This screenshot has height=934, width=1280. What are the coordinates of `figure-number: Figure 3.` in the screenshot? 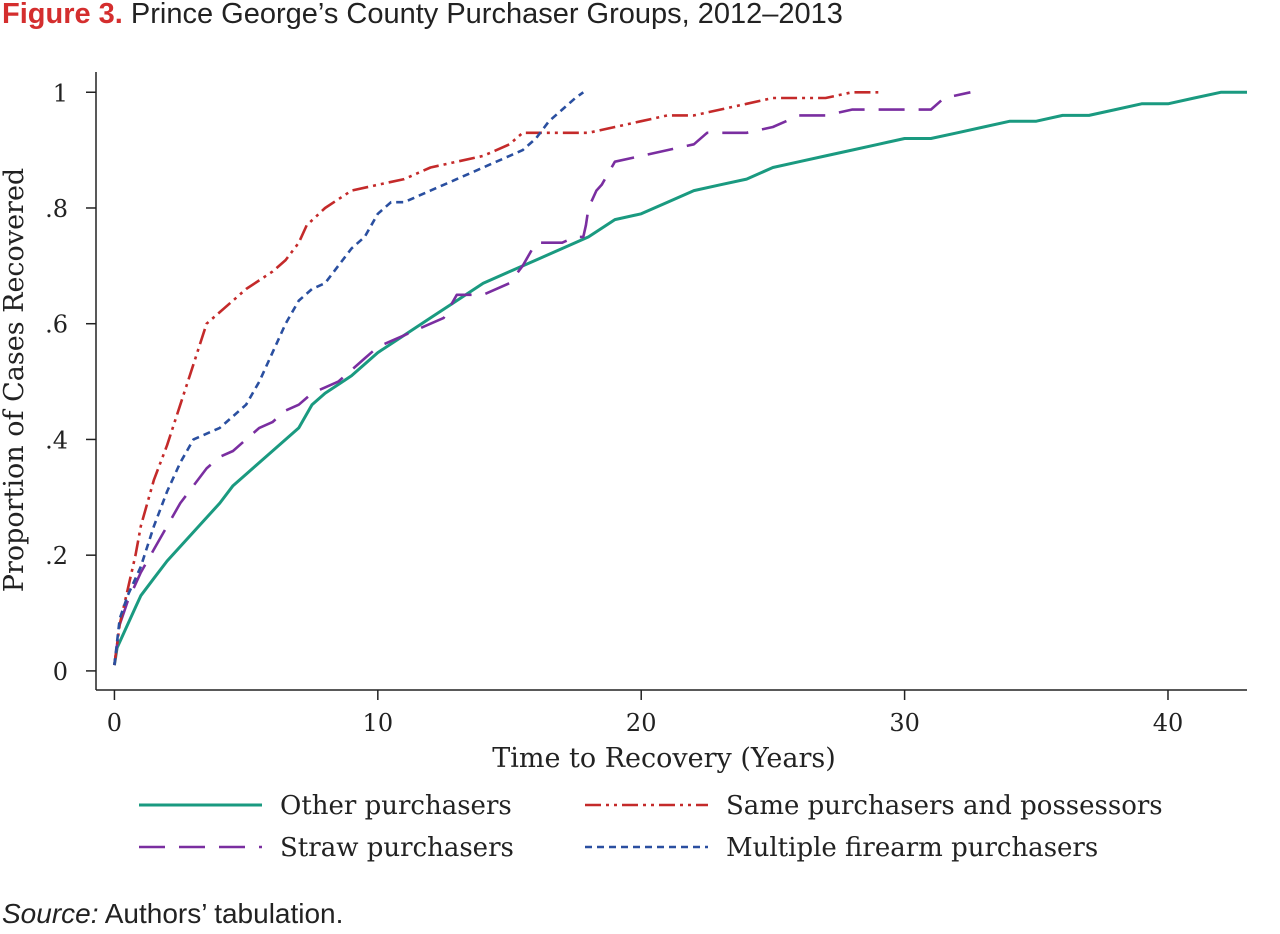 It's located at (62, 15).